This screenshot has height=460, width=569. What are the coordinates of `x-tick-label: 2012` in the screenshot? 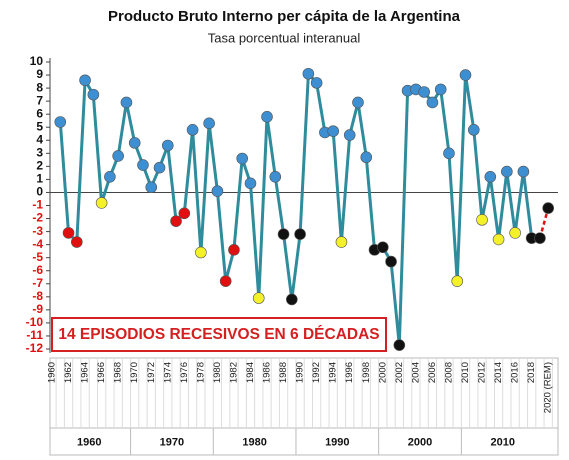 It's located at (482, 372).